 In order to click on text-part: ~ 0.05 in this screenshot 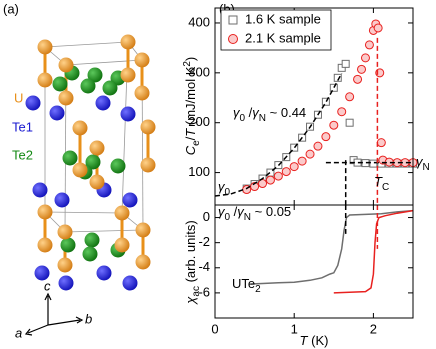, I will do `click(271, 211)`.